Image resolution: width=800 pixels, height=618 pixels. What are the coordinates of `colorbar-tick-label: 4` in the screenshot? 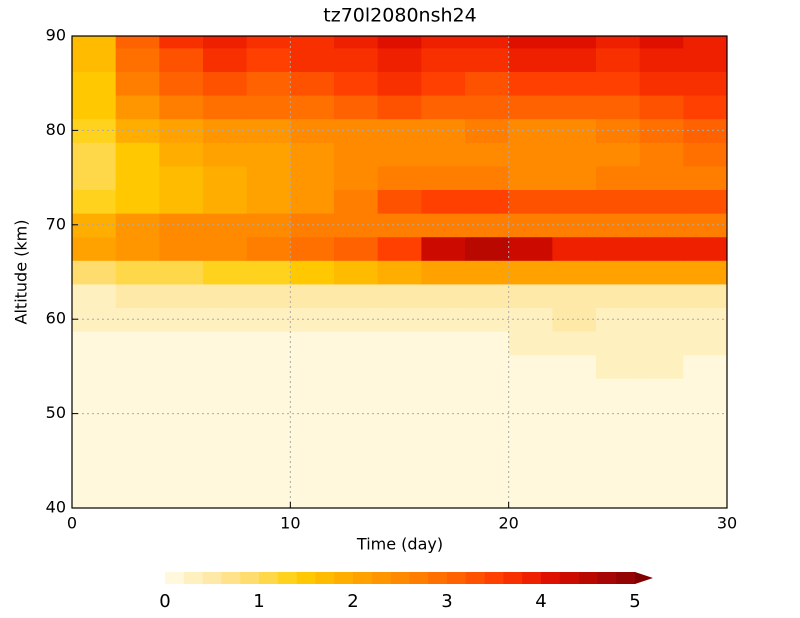 It's located at (540, 601).